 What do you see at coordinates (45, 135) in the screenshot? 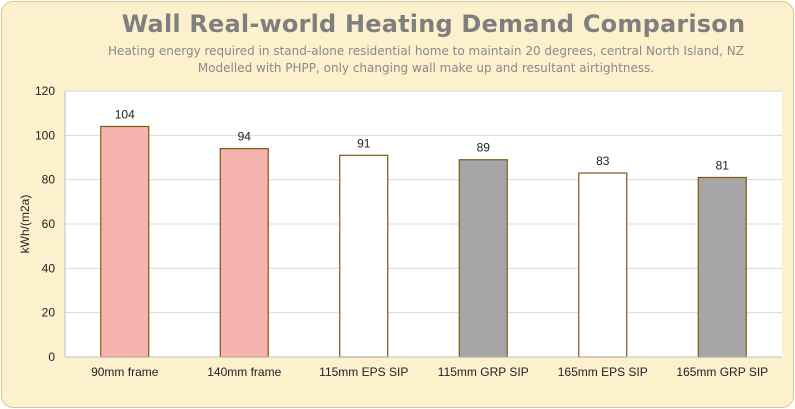
I see `y-tick-label: 100` at bounding box center [45, 135].